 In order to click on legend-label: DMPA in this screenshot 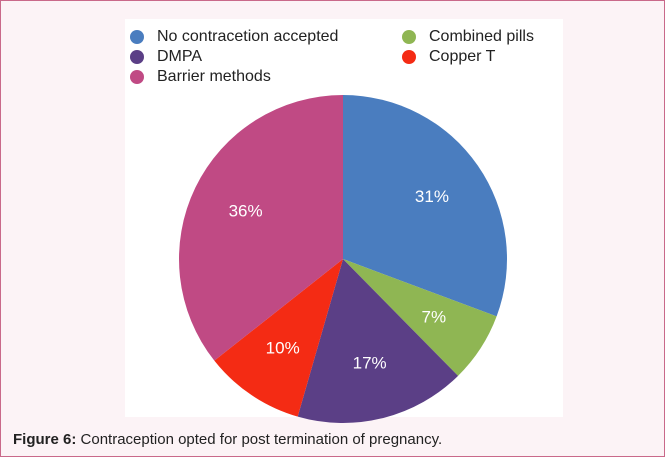, I will do `click(179, 56)`.